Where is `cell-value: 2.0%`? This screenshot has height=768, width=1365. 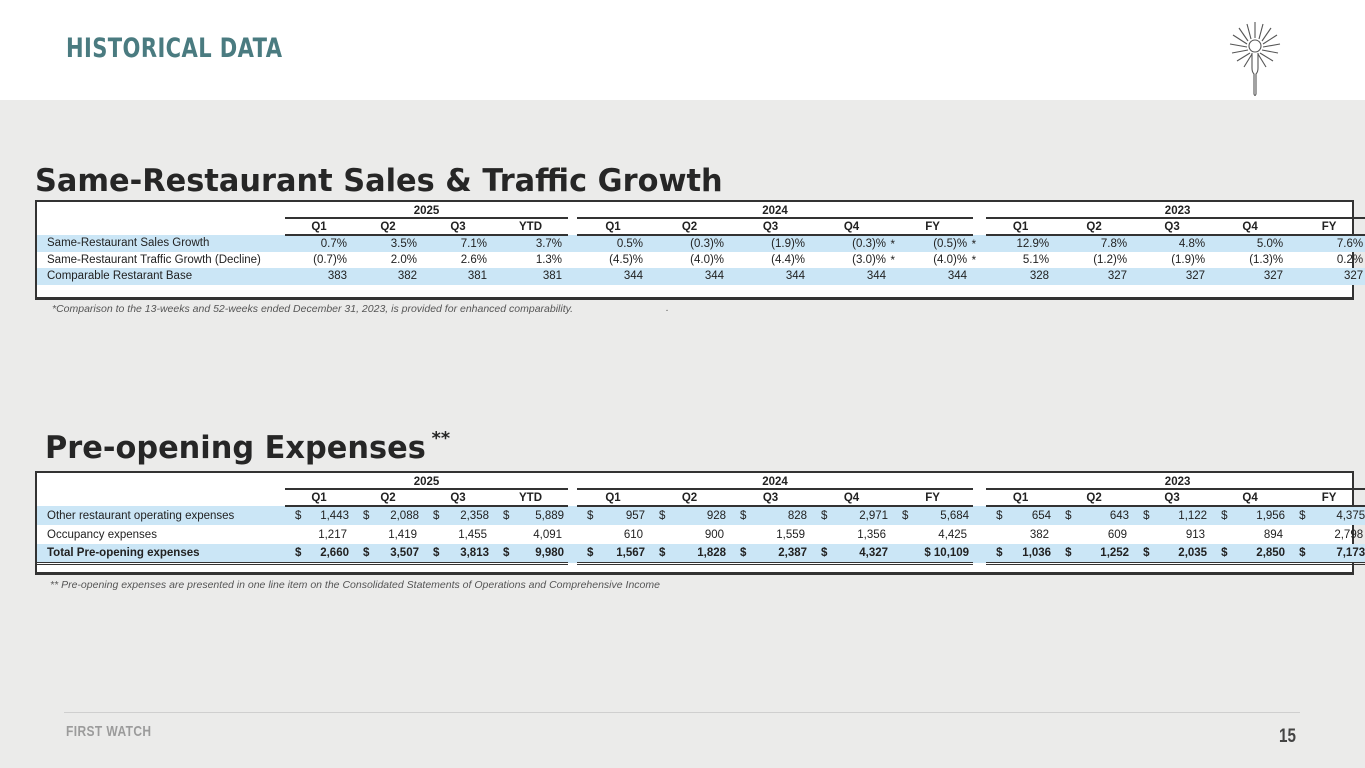
cell-value: 2.0% is located at coordinates (403, 259).